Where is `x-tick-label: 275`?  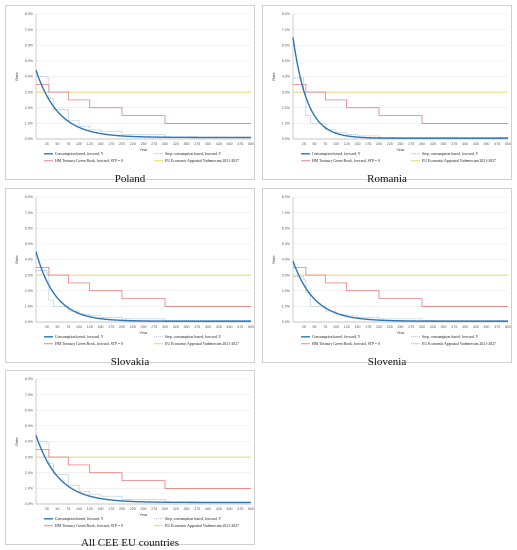 x-tick-label: 275 is located at coordinates (154, 144).